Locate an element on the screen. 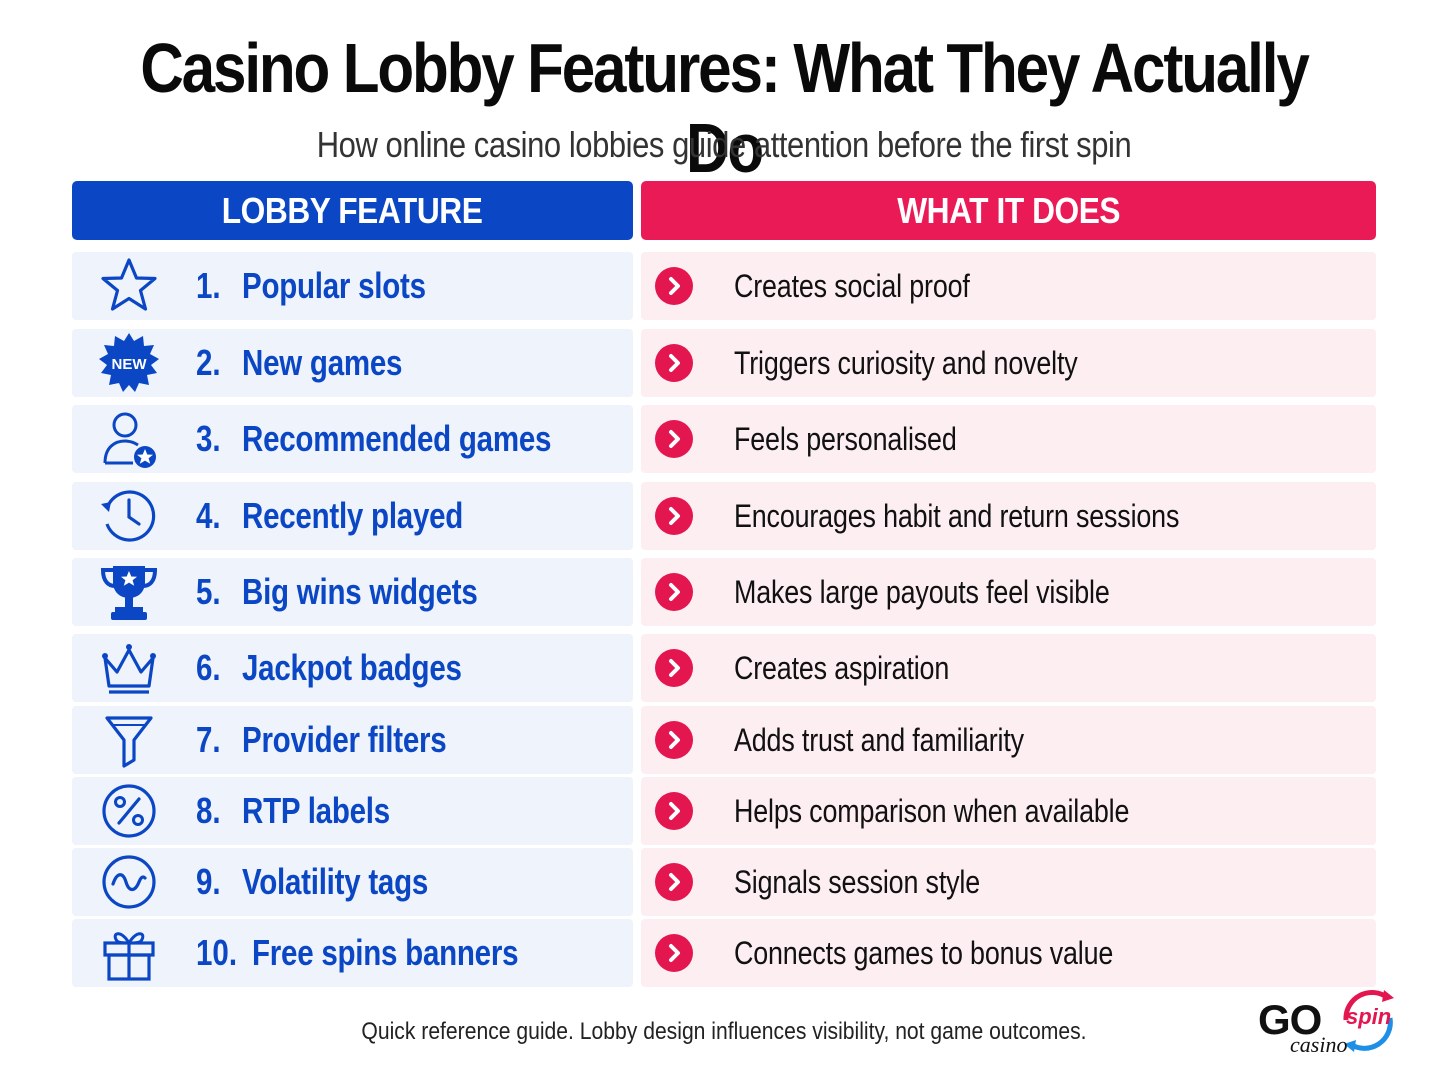 This screenshot has height=1086, width=1448. feature-row-2: NEW 2. New games is located at coordinates (352, 363).